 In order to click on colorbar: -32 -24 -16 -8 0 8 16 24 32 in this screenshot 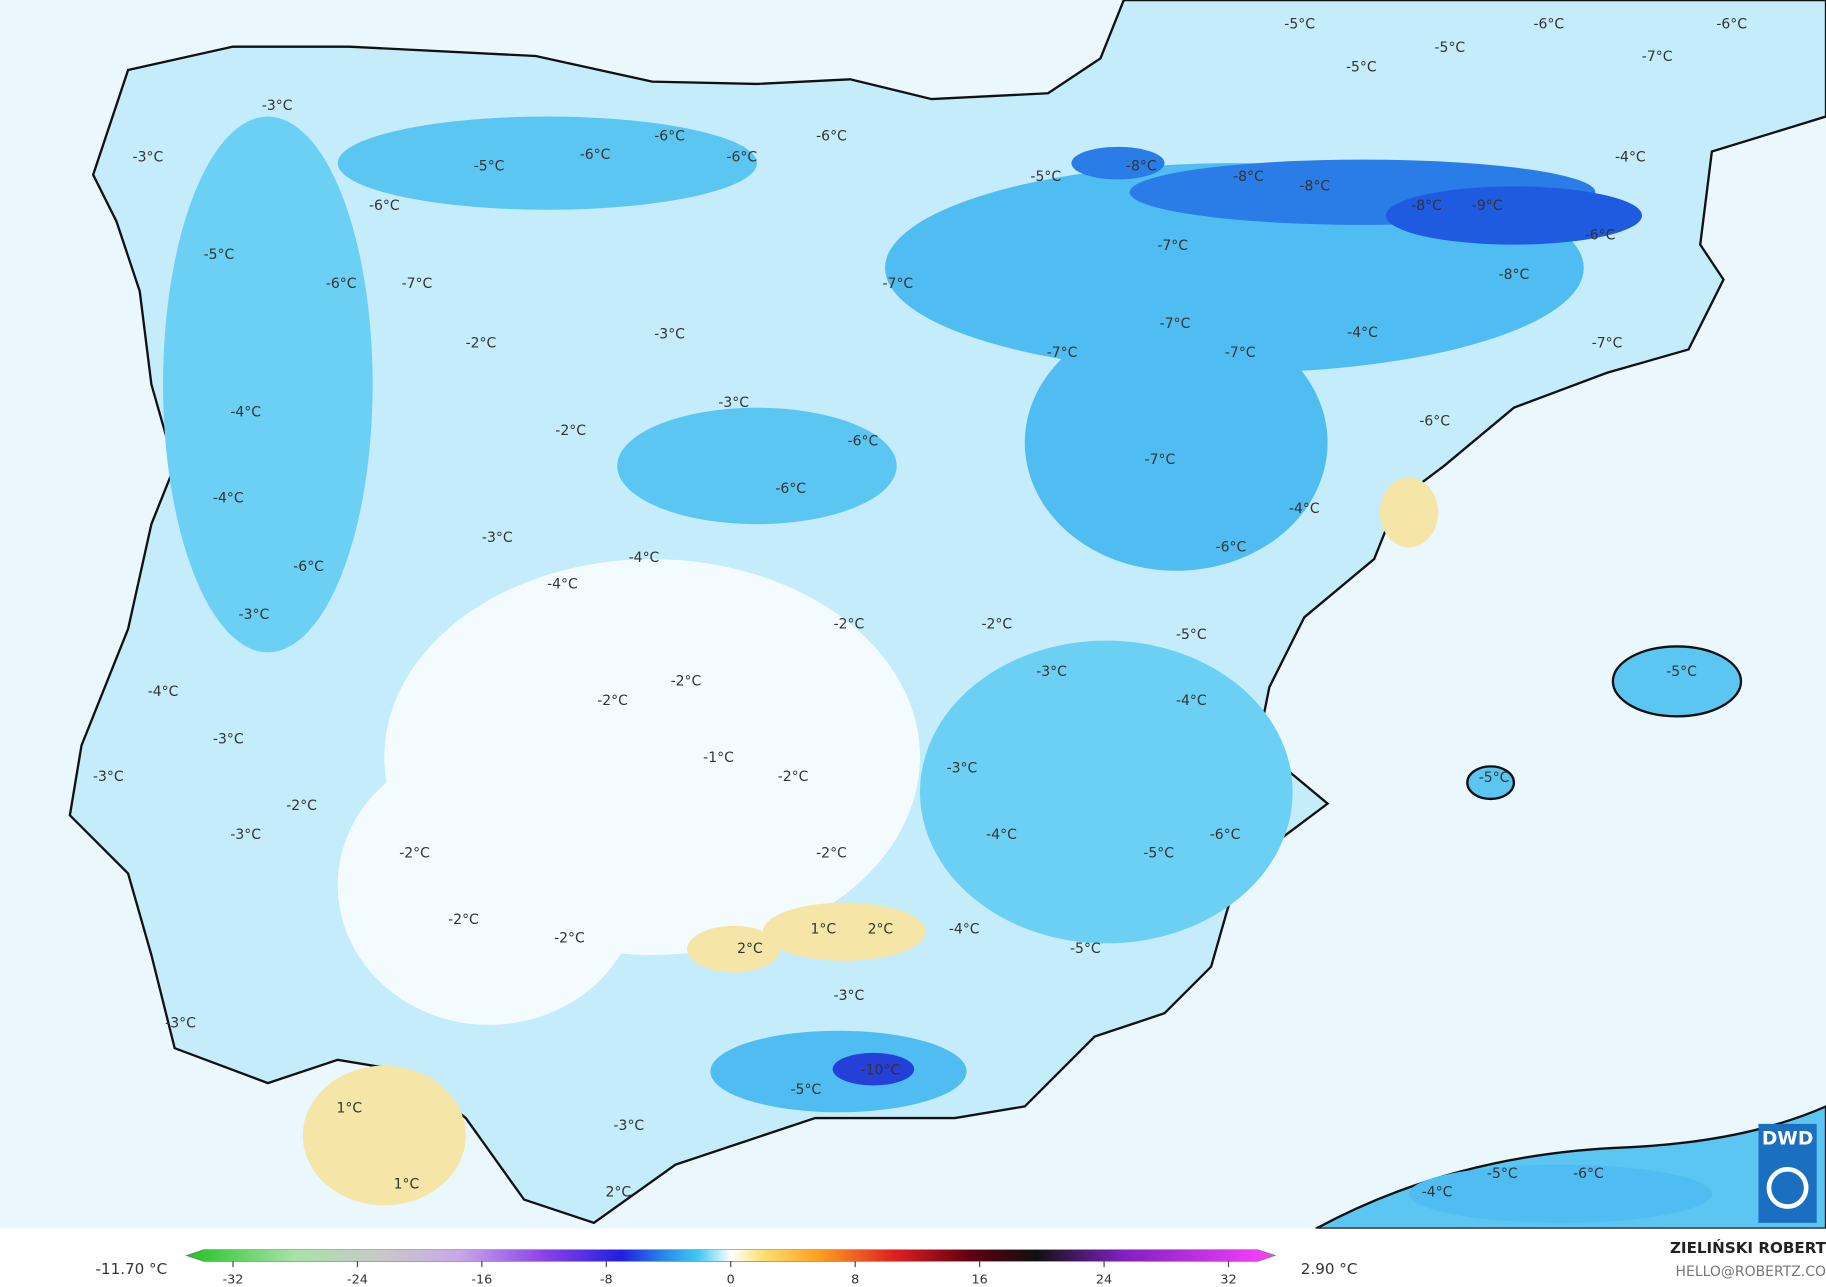, I will do `click(731, 1268)`.